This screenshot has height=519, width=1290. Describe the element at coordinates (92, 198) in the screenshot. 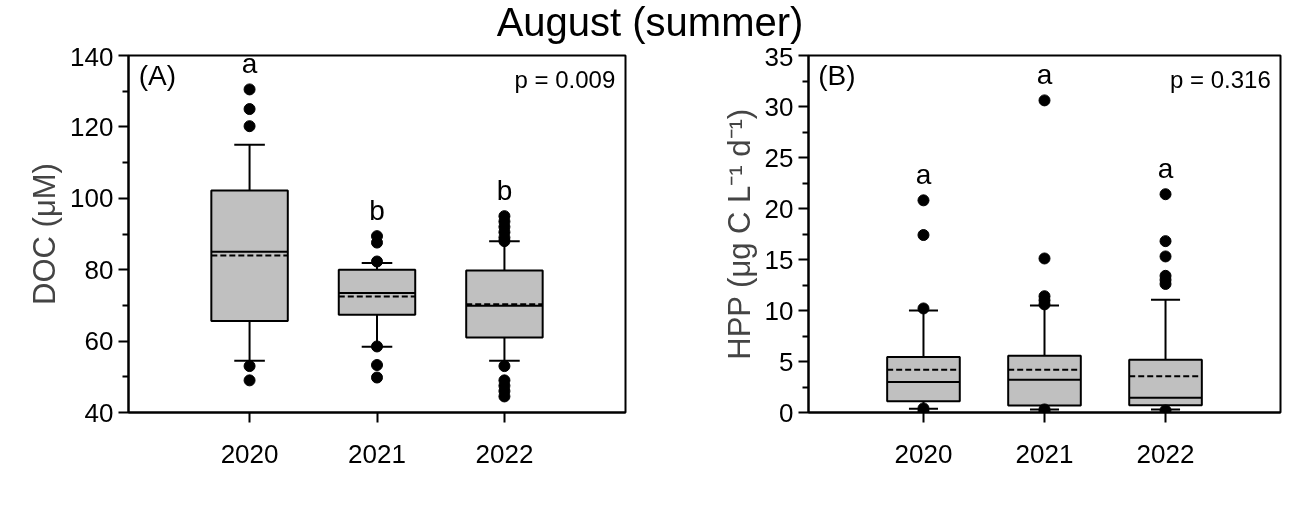

I see `y-tick-label: 100` at that location.